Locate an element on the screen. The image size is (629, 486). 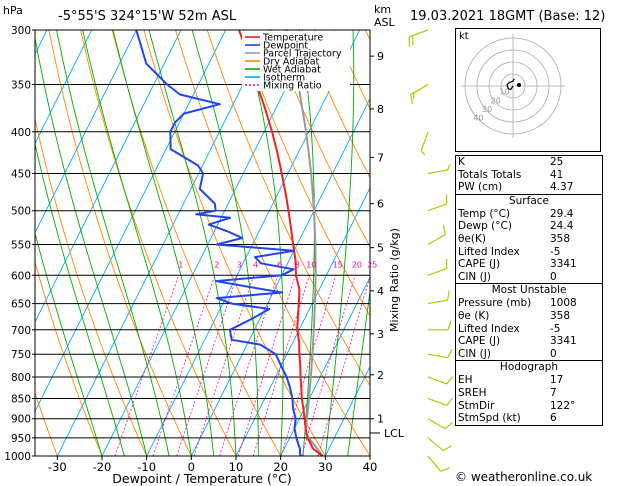
legend-entry: Parcel Trajectory is located at coordinates (302, 54).